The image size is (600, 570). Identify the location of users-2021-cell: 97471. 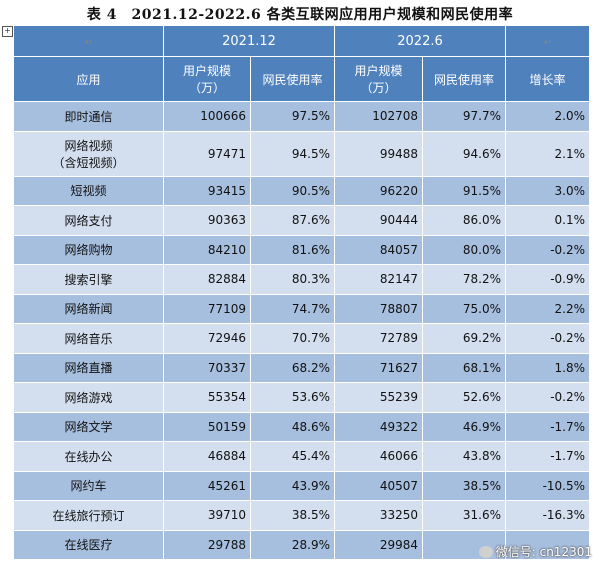
(207, 153).